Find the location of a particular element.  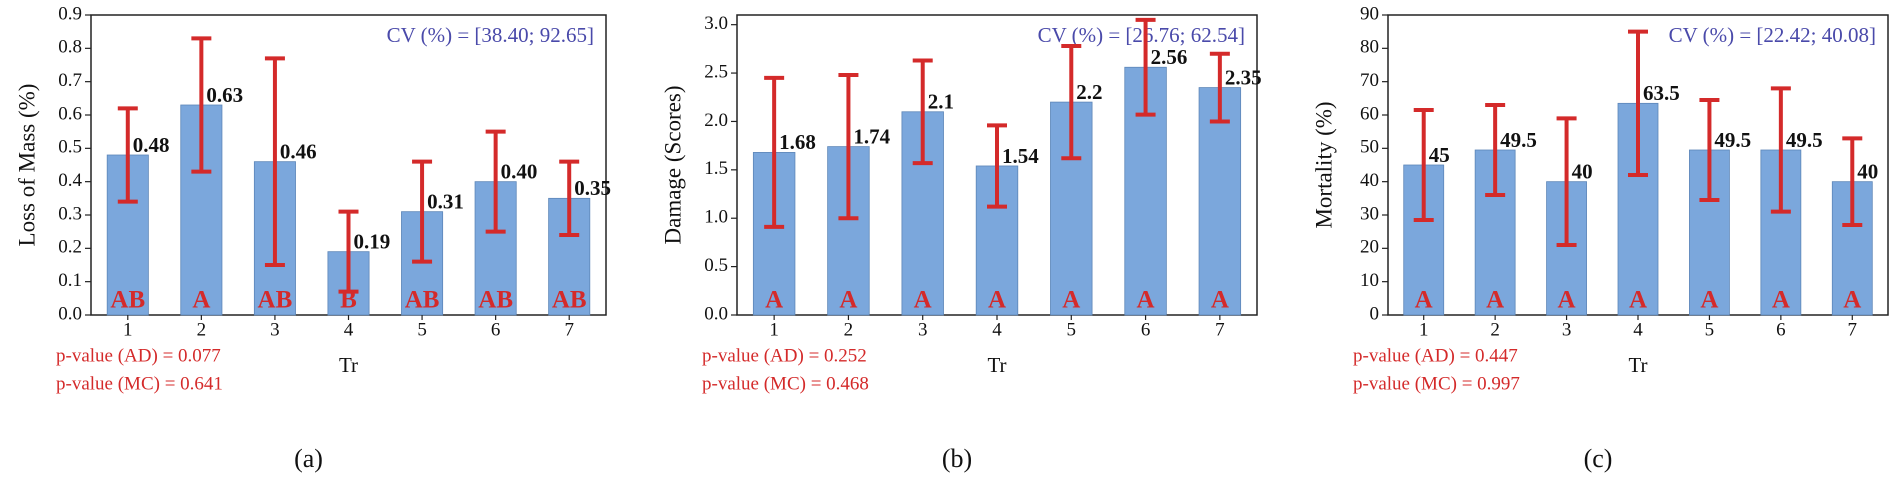

p-value: p-value (AD) = 0.252 is located at coordinates (784, 355).